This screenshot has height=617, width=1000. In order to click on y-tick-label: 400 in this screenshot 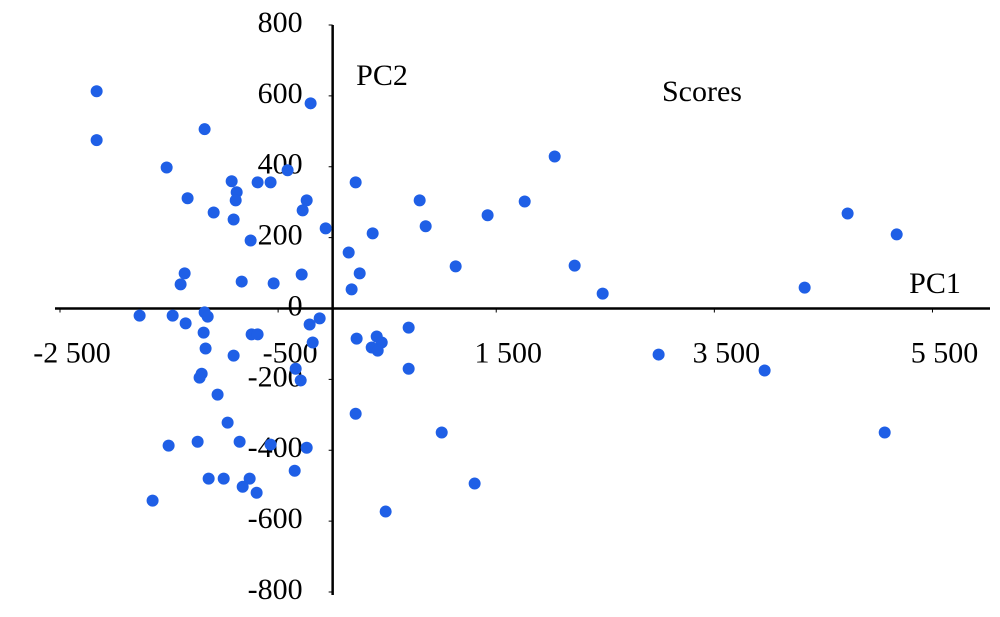, I will do `click(280, 164)`.